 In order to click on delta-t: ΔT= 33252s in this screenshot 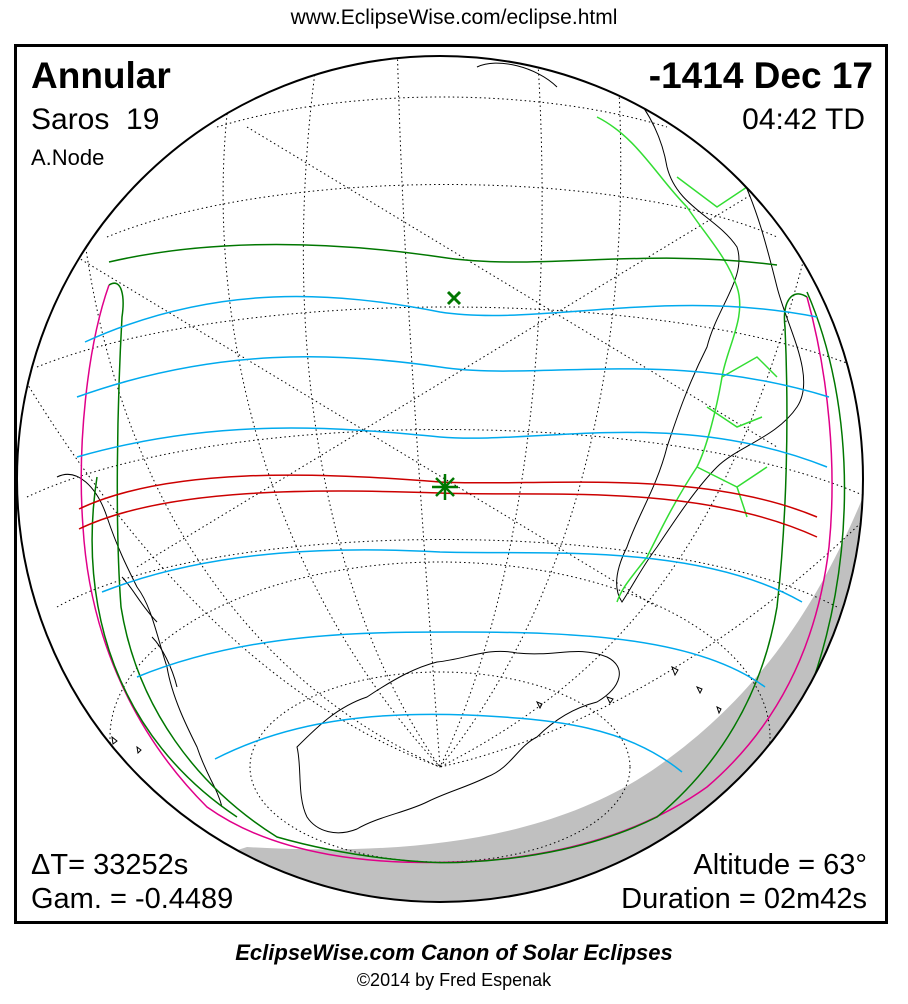, I will do `click(110, 865)`.